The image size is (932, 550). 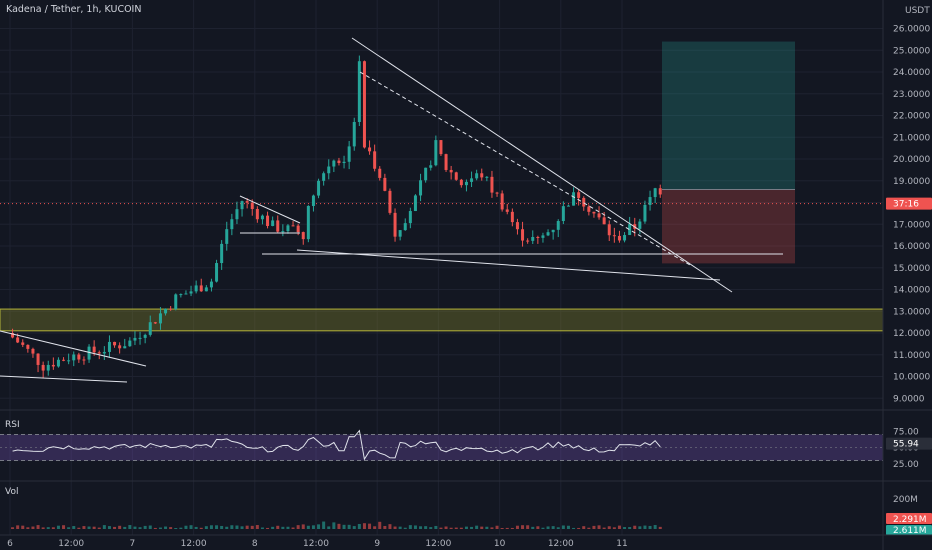 I want to click on trend-line, so click(x=64, y=379).